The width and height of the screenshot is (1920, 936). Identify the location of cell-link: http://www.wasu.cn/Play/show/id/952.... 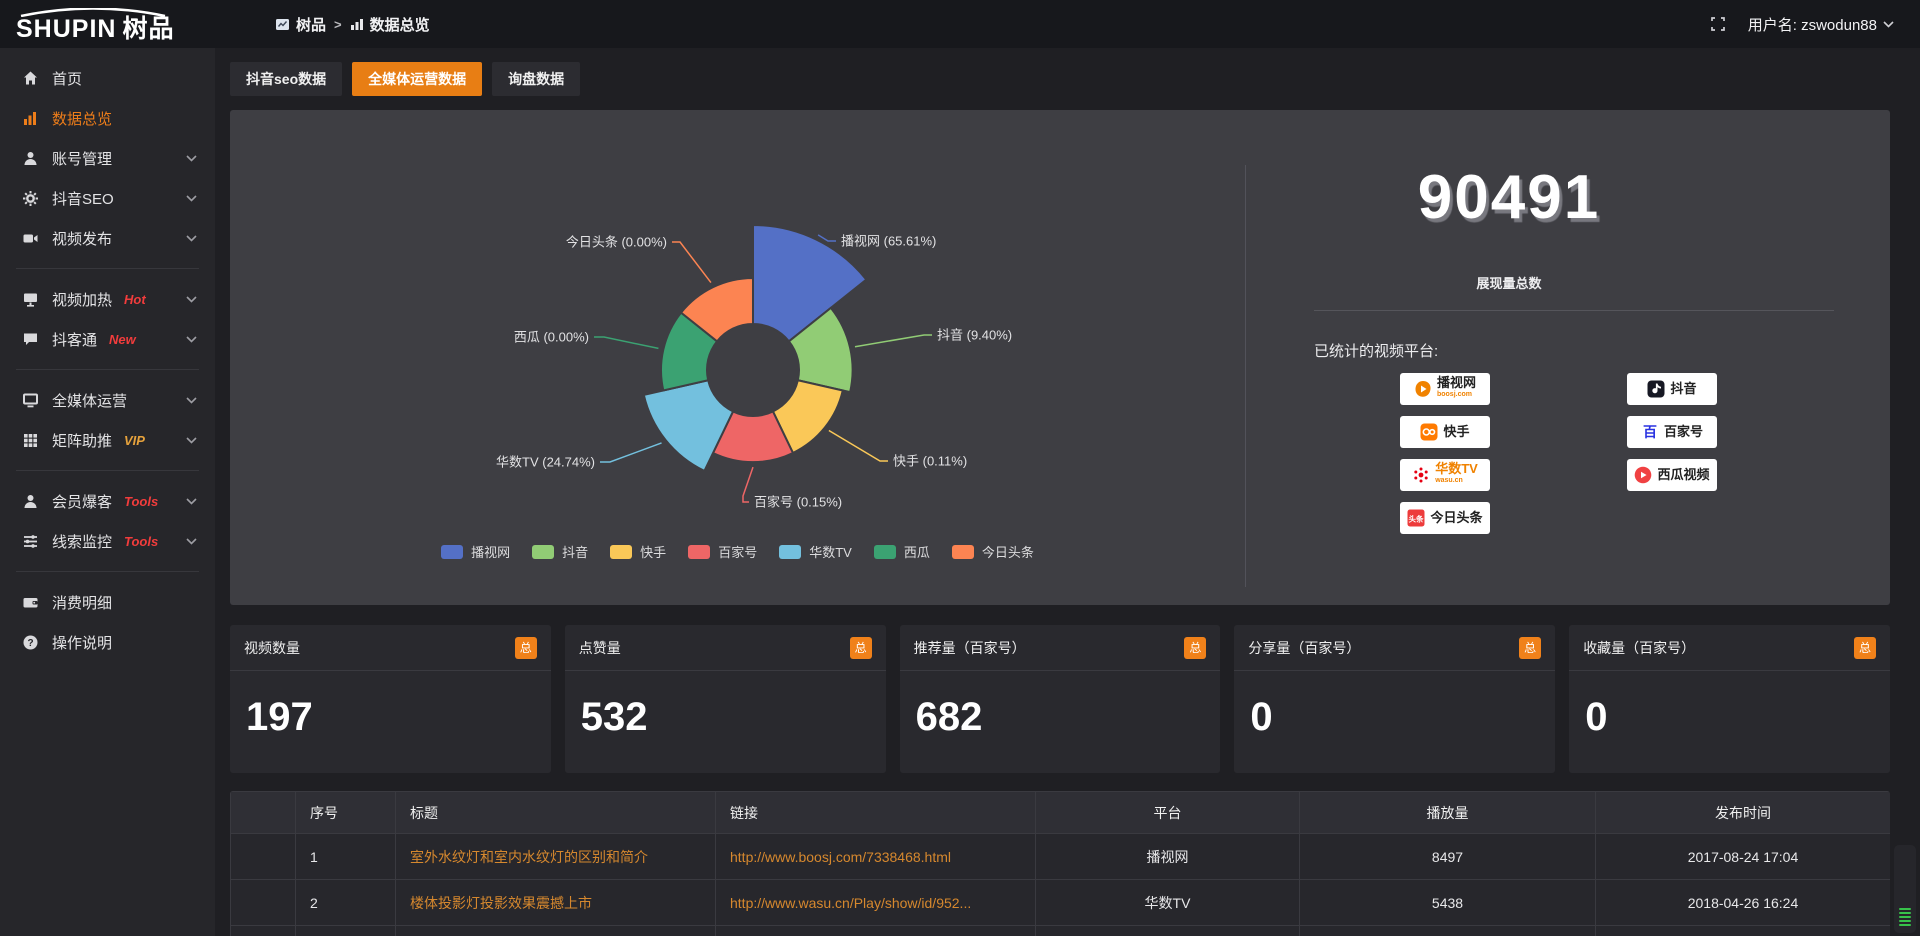
(875, 902).